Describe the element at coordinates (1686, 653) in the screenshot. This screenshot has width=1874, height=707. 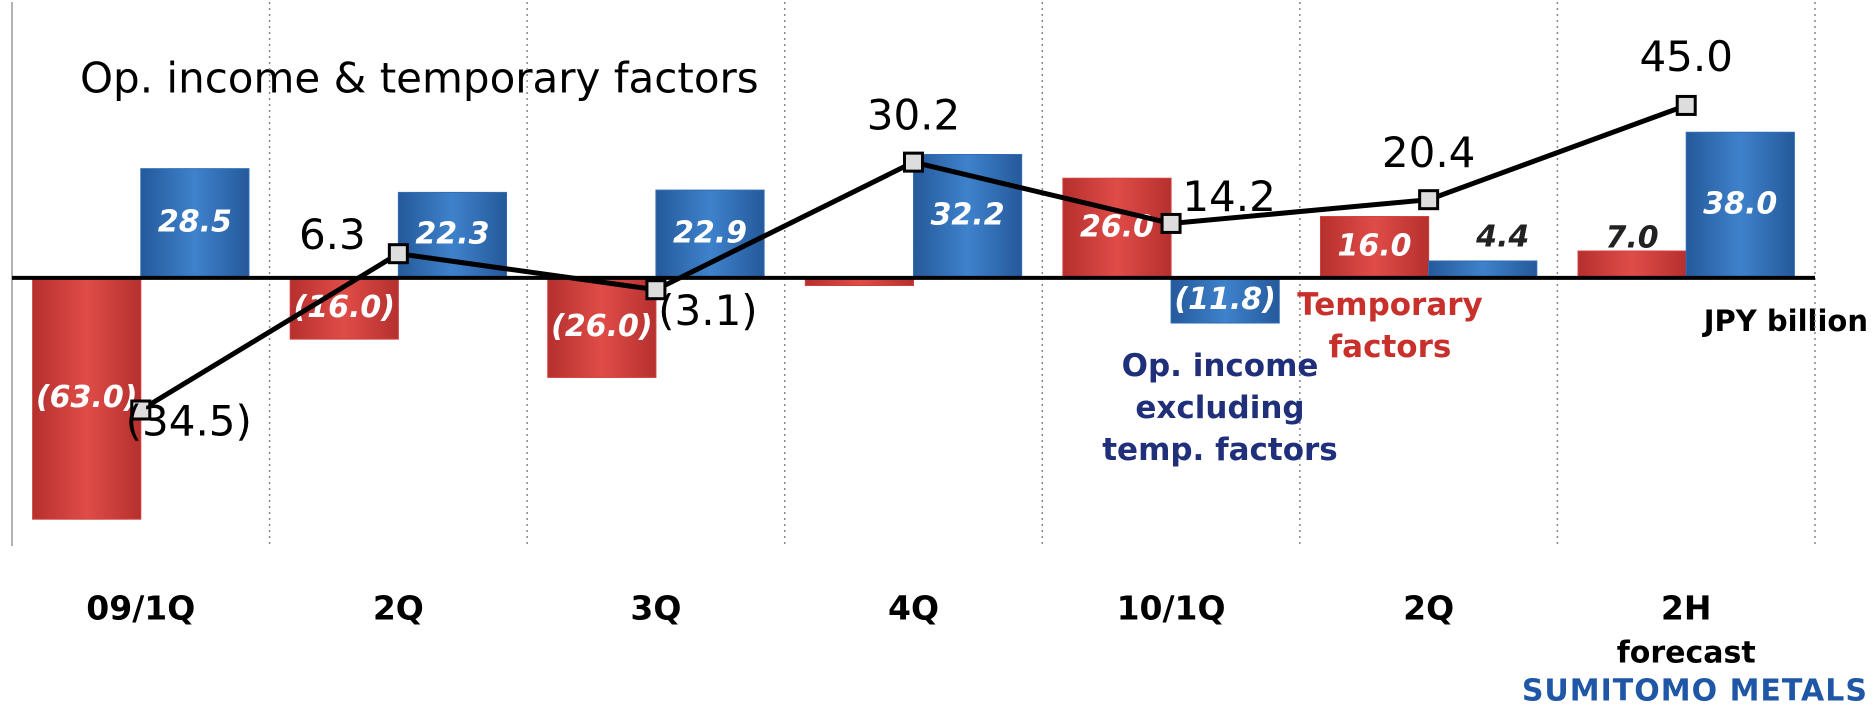
I see `forecast-note: forecast` at that location.